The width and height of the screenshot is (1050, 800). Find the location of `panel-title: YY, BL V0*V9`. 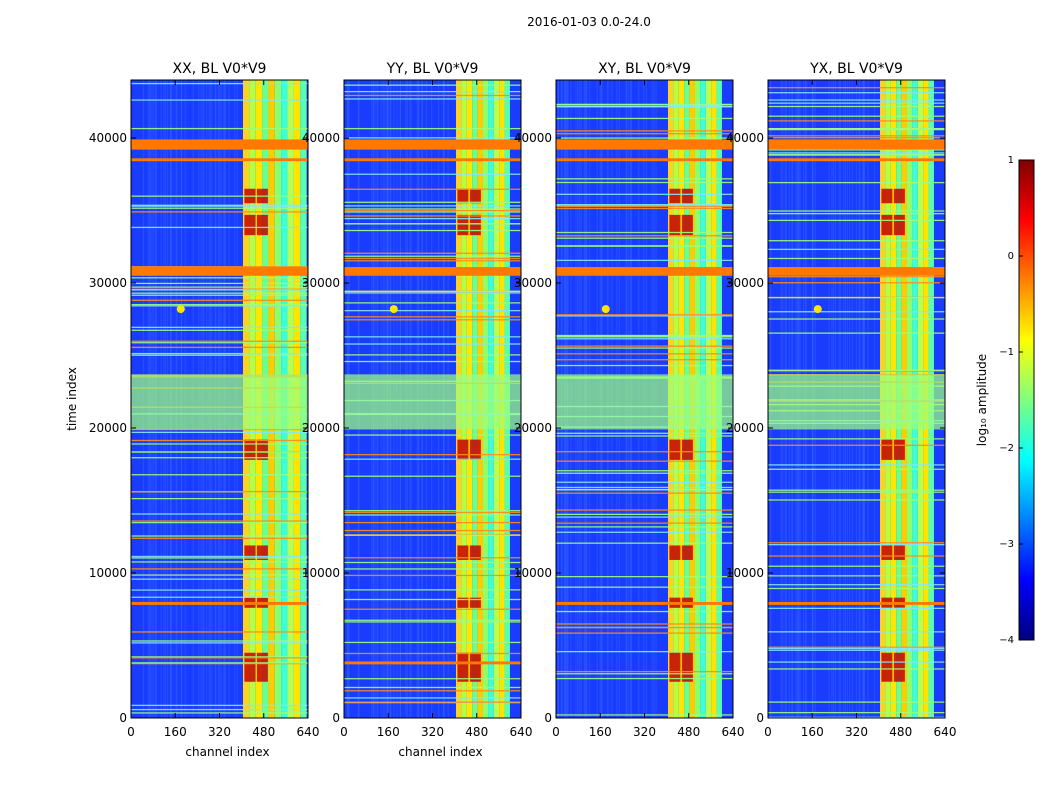

panel-title: YY, BL V0*V9 is located at coordinates (432, 69).